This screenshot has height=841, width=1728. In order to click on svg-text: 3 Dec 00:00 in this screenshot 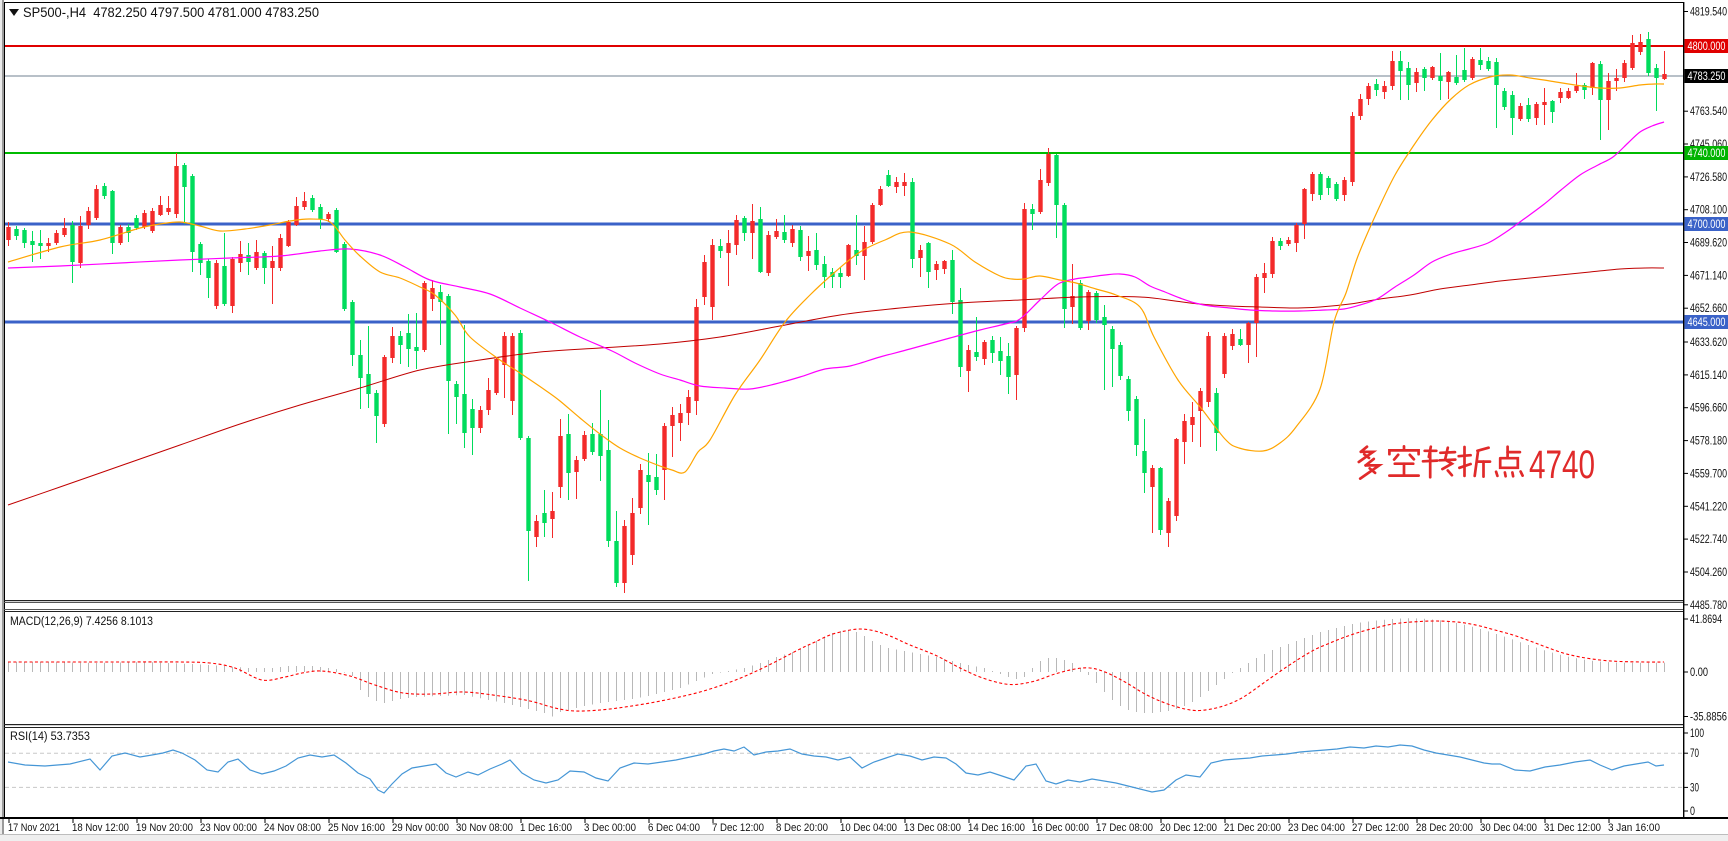, I will do `click(610, 828)`.